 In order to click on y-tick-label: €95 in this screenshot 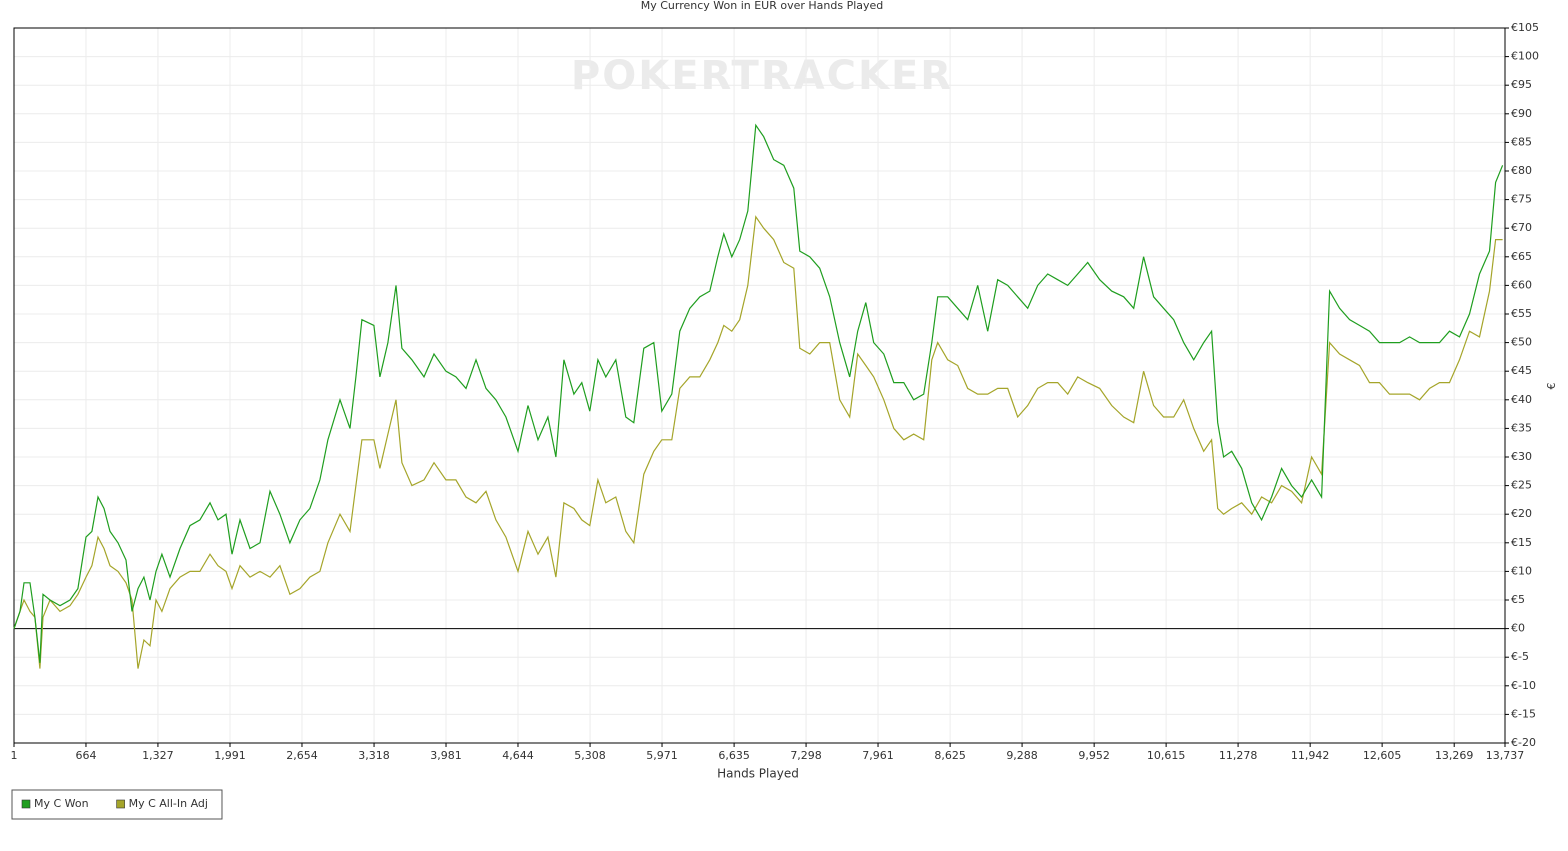, I will do `click(1521, 84)`.